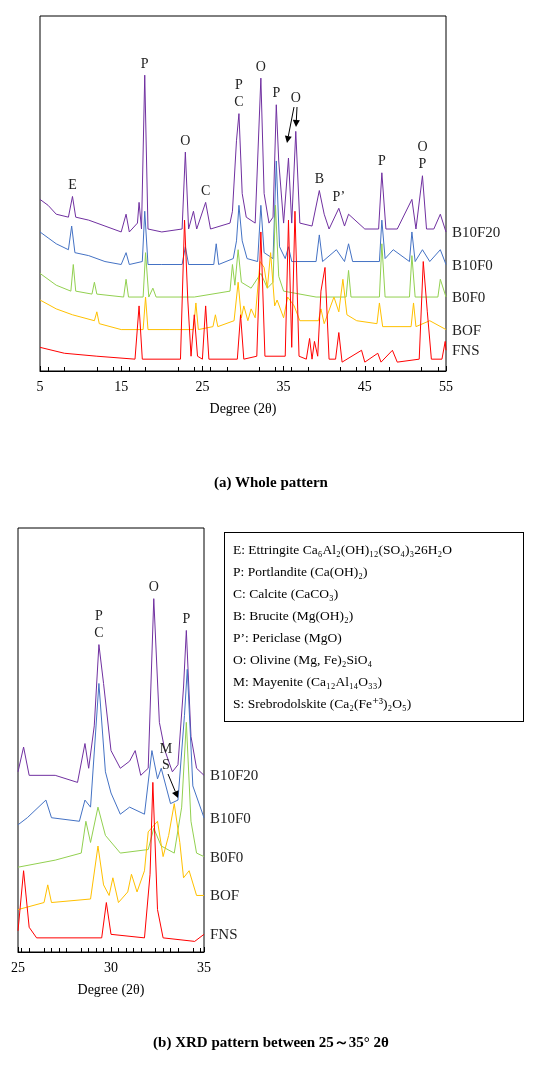 Image resolution: width=542 pixels, height=1069 pixels. Describe the element at coordinates (111, 967) in the screenshot. I see `x-tick-label: 30` at that location.